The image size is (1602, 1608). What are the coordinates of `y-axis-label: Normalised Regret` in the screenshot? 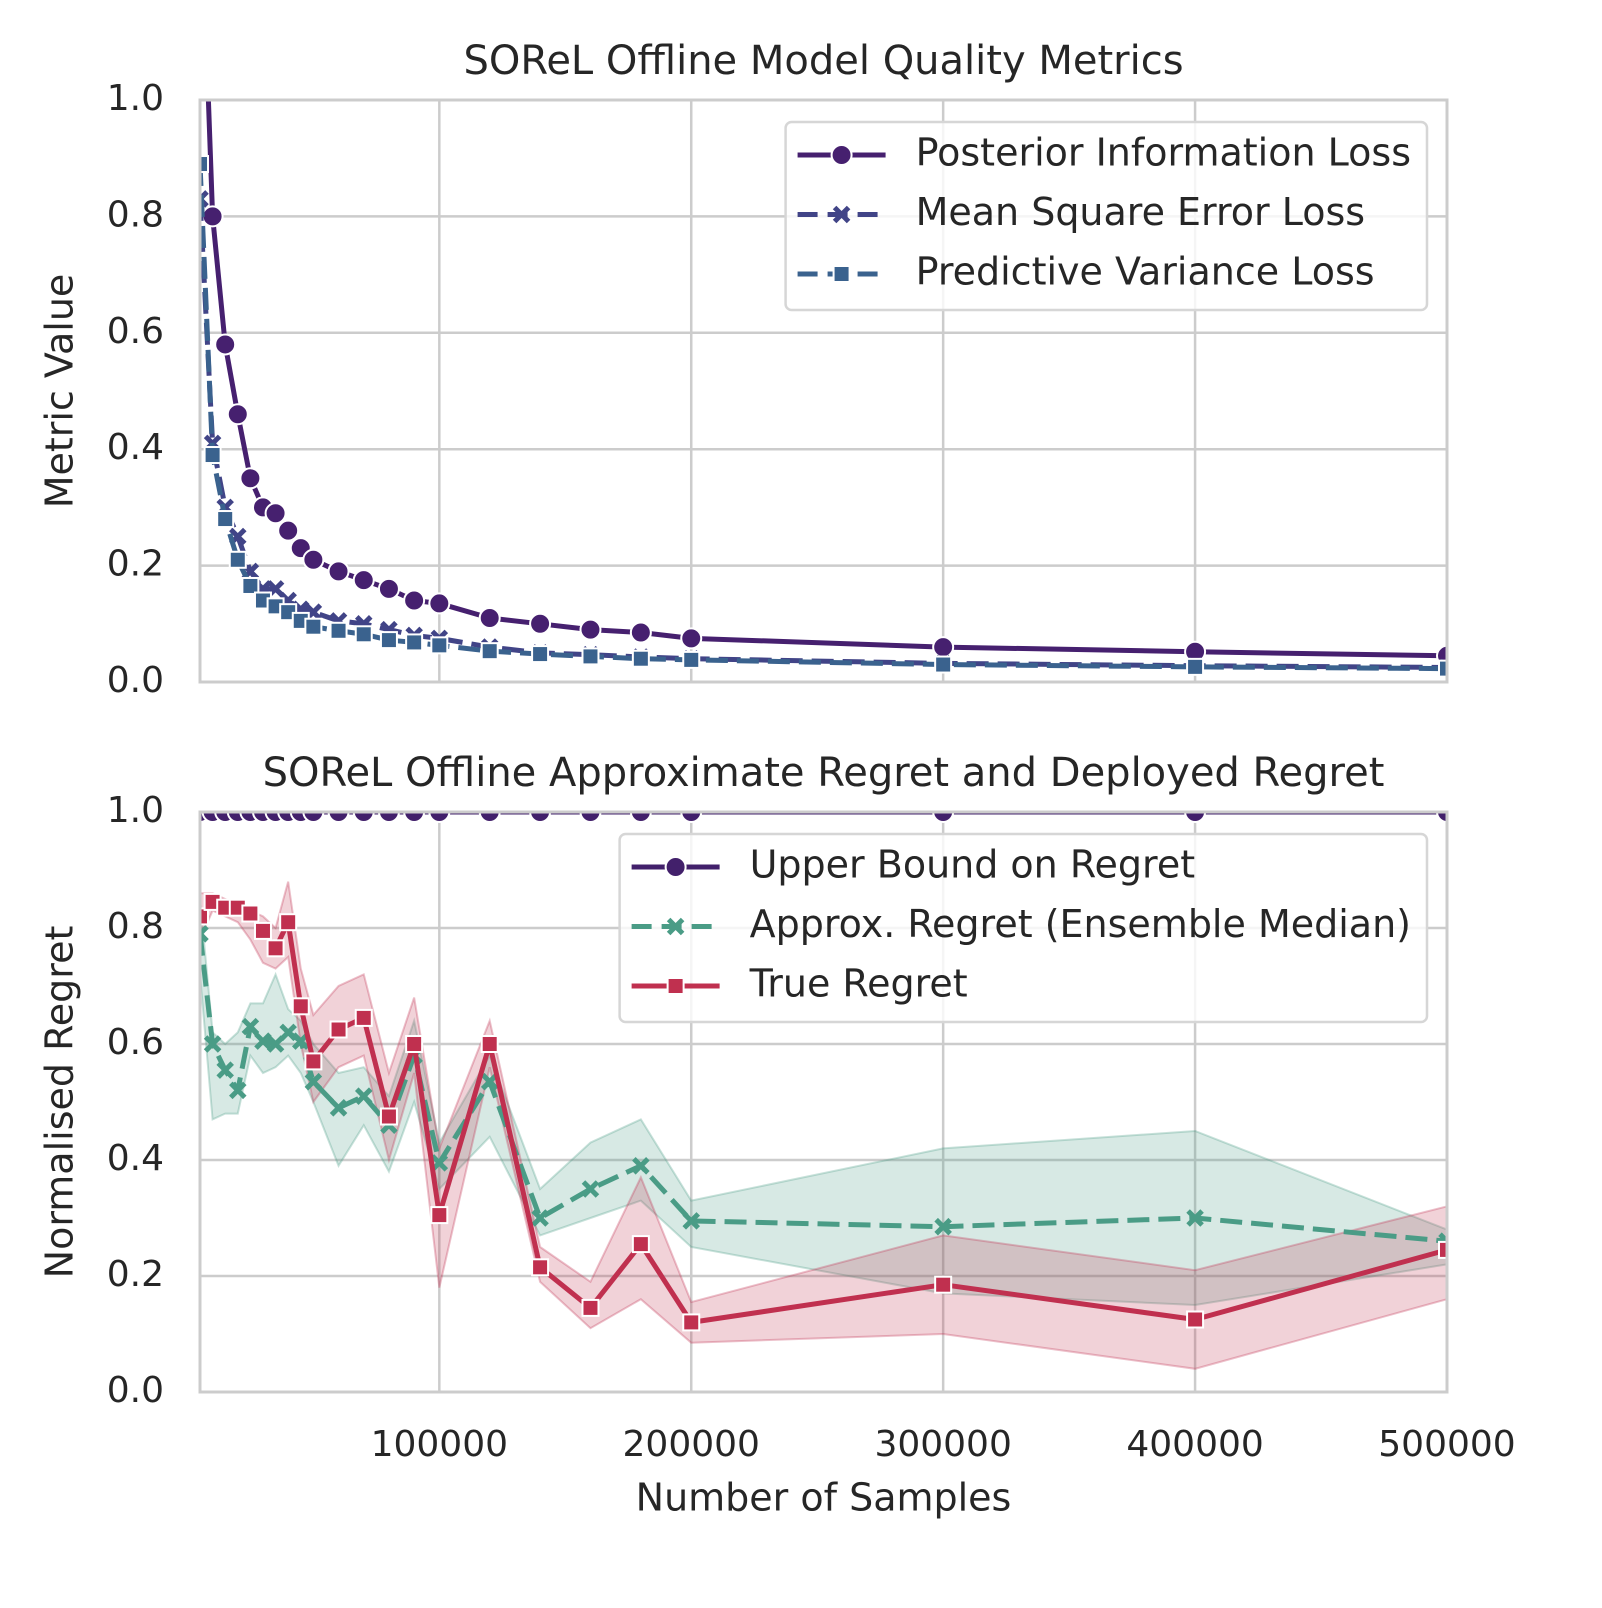 It's located at (60, 1102).